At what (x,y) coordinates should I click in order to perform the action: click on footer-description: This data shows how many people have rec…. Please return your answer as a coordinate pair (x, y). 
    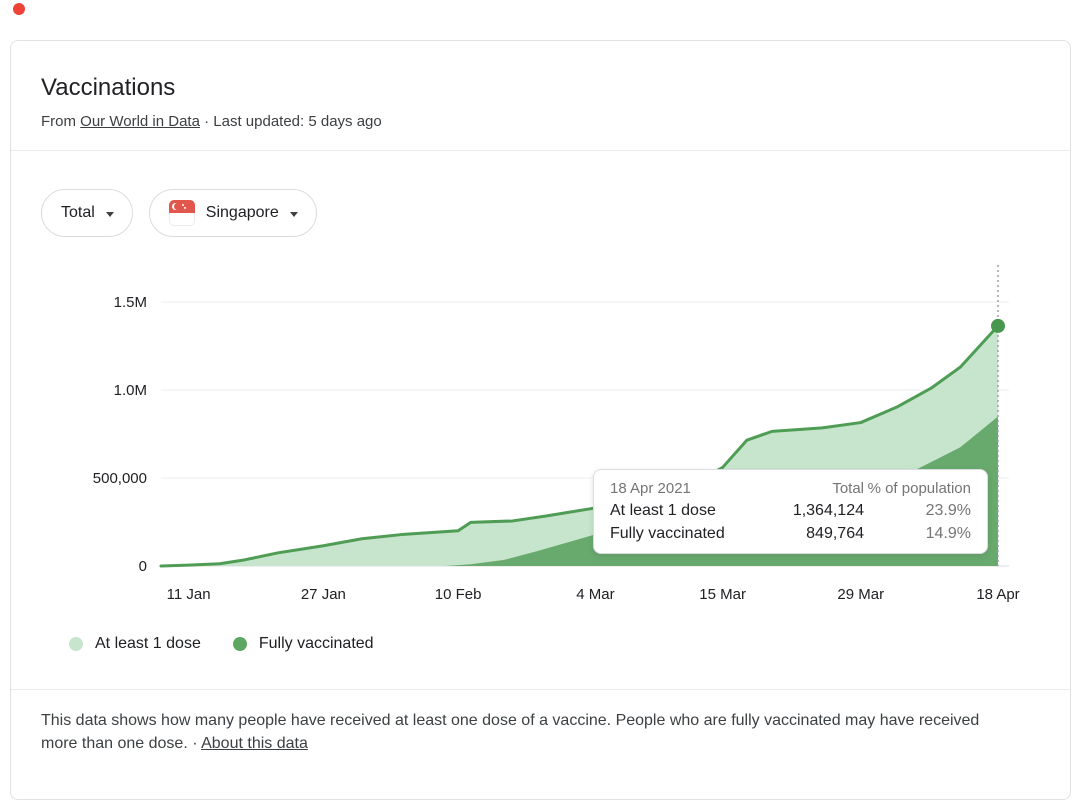
    Looking at the image, I should click on (510, 732).